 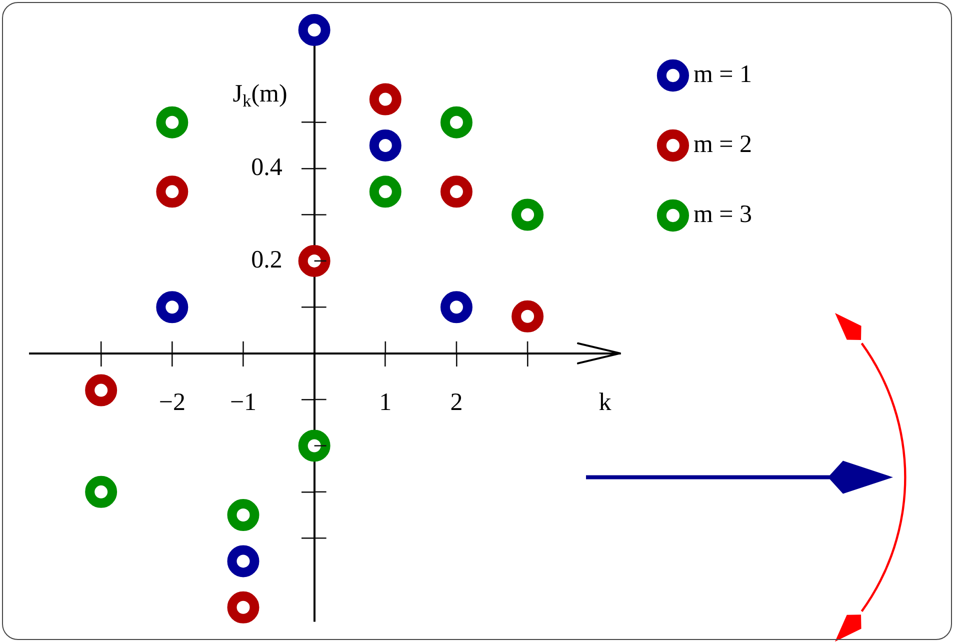 I want to click on x-tick-label: −2, so click(x=172, y=402).